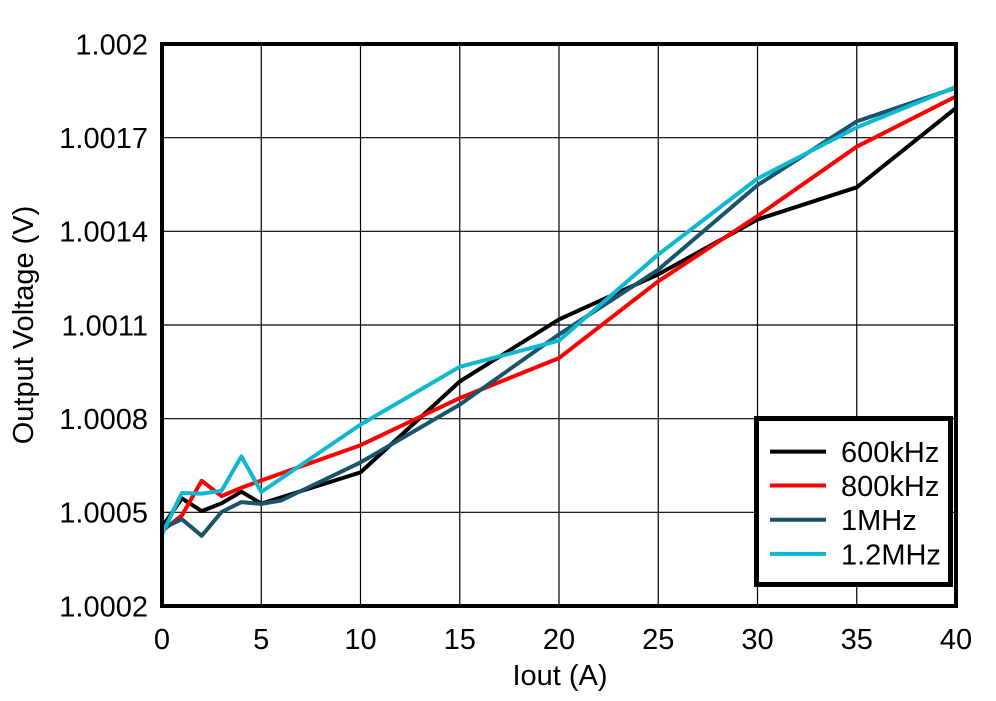  Describe the element at coordinates (103, 233) in the screenshot. I see `svg-text: 1.0014` at that location.